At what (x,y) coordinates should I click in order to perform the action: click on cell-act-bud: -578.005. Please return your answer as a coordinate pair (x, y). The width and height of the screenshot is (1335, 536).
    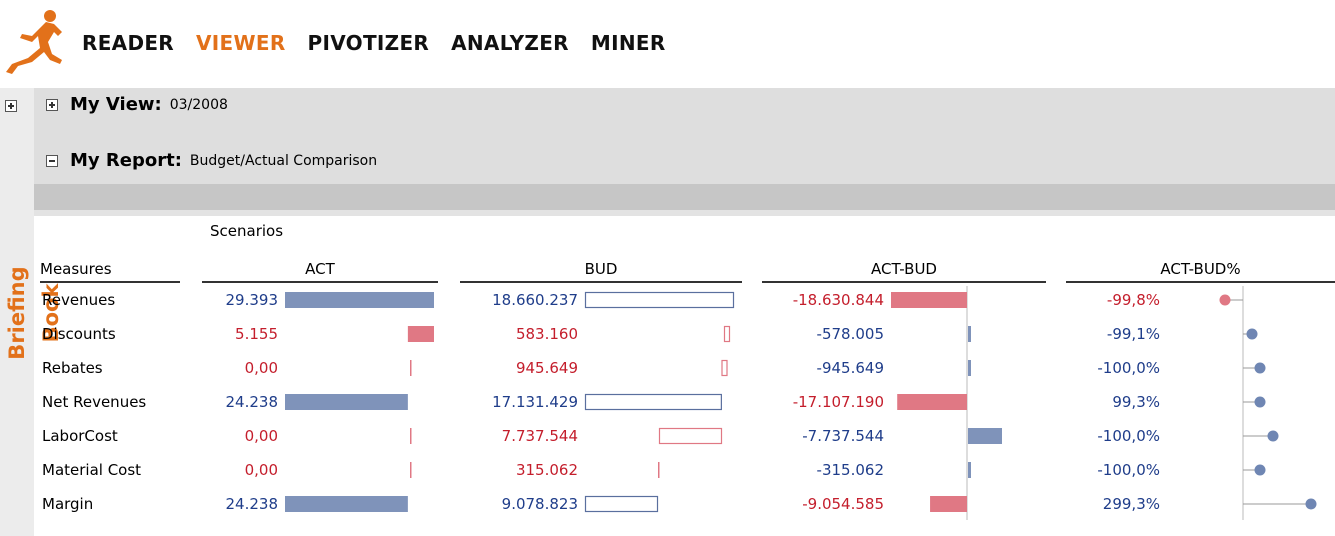
    Looking at the image, I should click on (850, 334).